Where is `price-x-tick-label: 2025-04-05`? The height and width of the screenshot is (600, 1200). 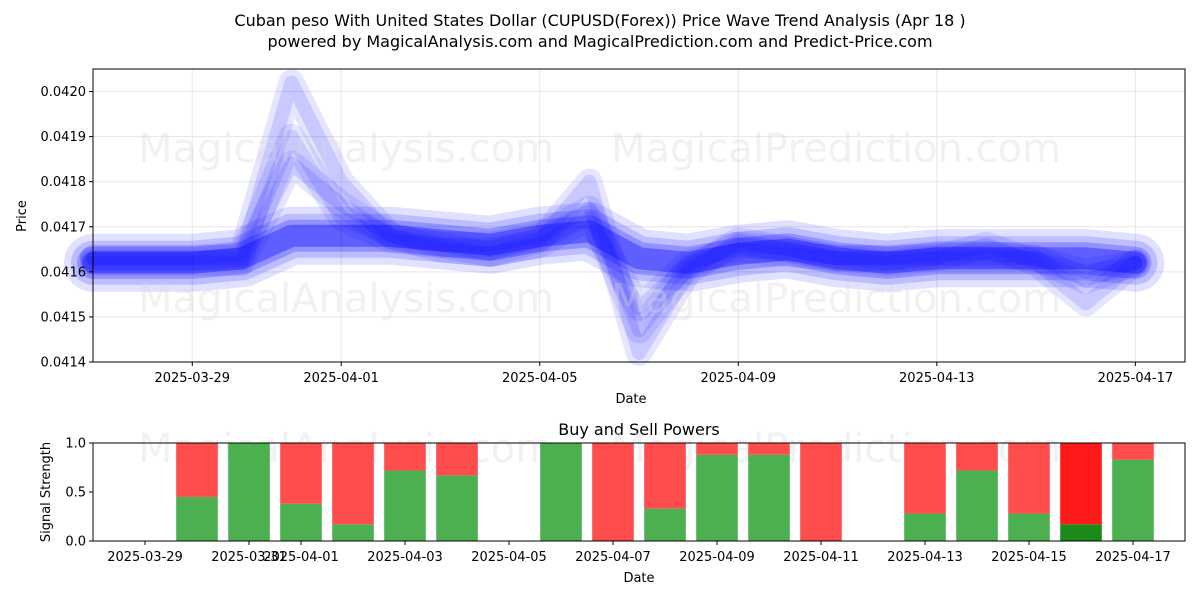 price-x-tick-label: 2025-04-05 is located at coordinates (540, 378).